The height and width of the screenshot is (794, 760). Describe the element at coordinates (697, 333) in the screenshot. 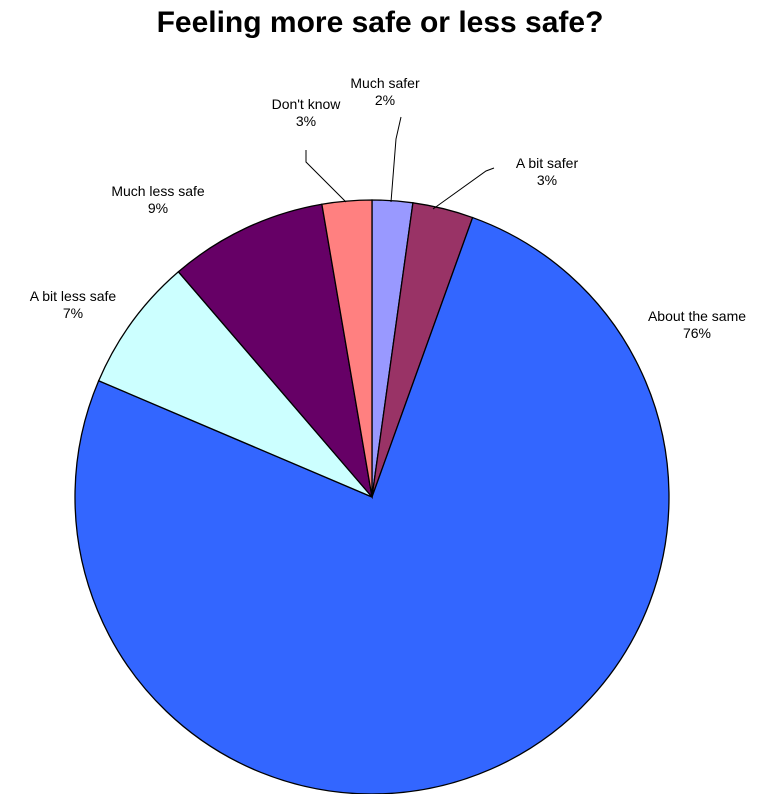

I see `slice-label-percent: 76%` at that location.